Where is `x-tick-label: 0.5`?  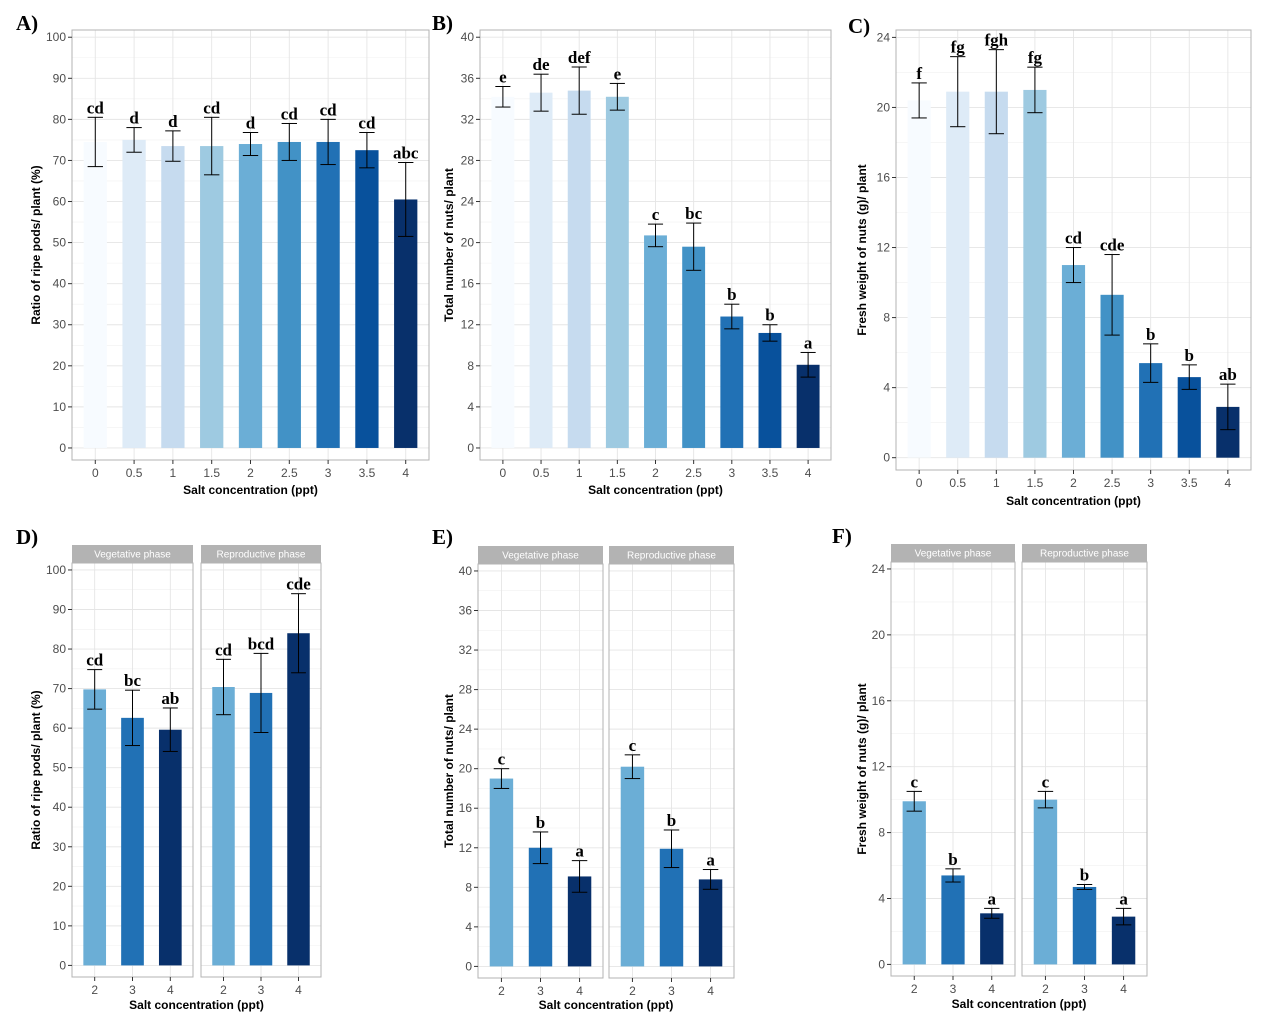 x-tick-label: 0.5 is located at coordinates (957, 483).